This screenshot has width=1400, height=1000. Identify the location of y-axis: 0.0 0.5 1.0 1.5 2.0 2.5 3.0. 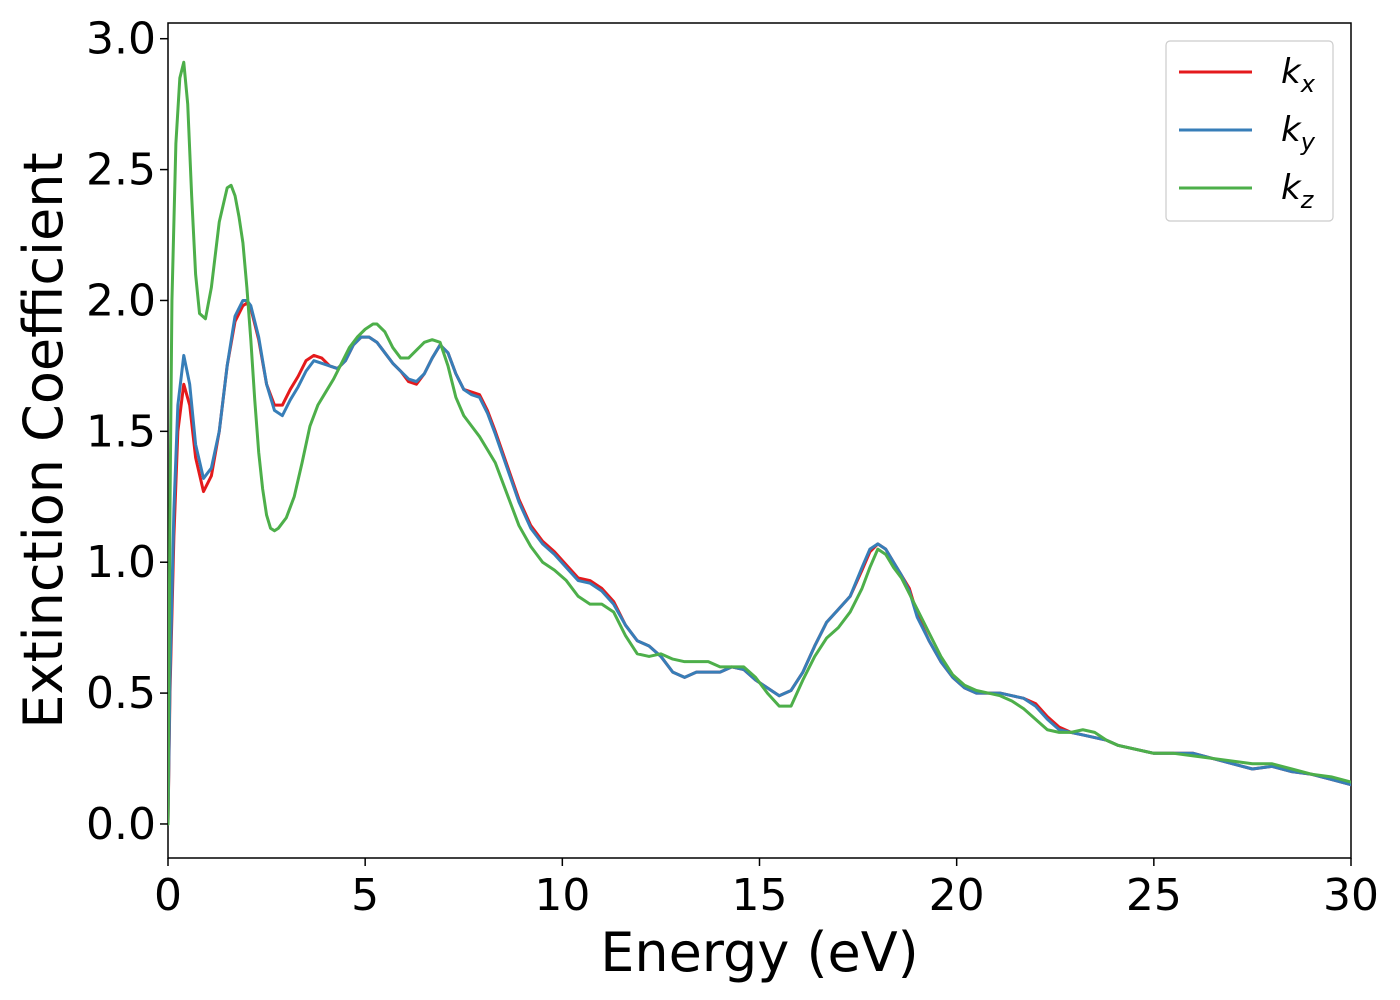
(127, 432).